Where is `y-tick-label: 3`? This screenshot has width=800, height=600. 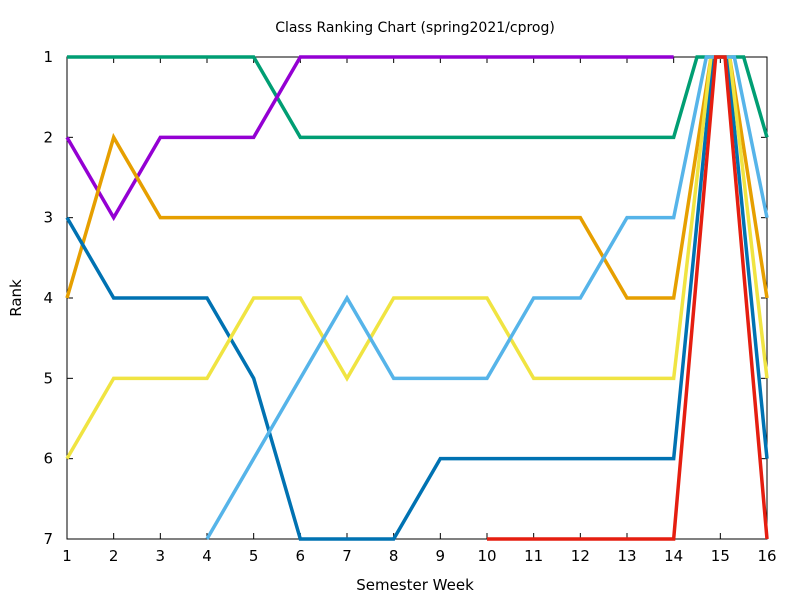
y-tick-label: 3 is located at coordinates (48, 218).